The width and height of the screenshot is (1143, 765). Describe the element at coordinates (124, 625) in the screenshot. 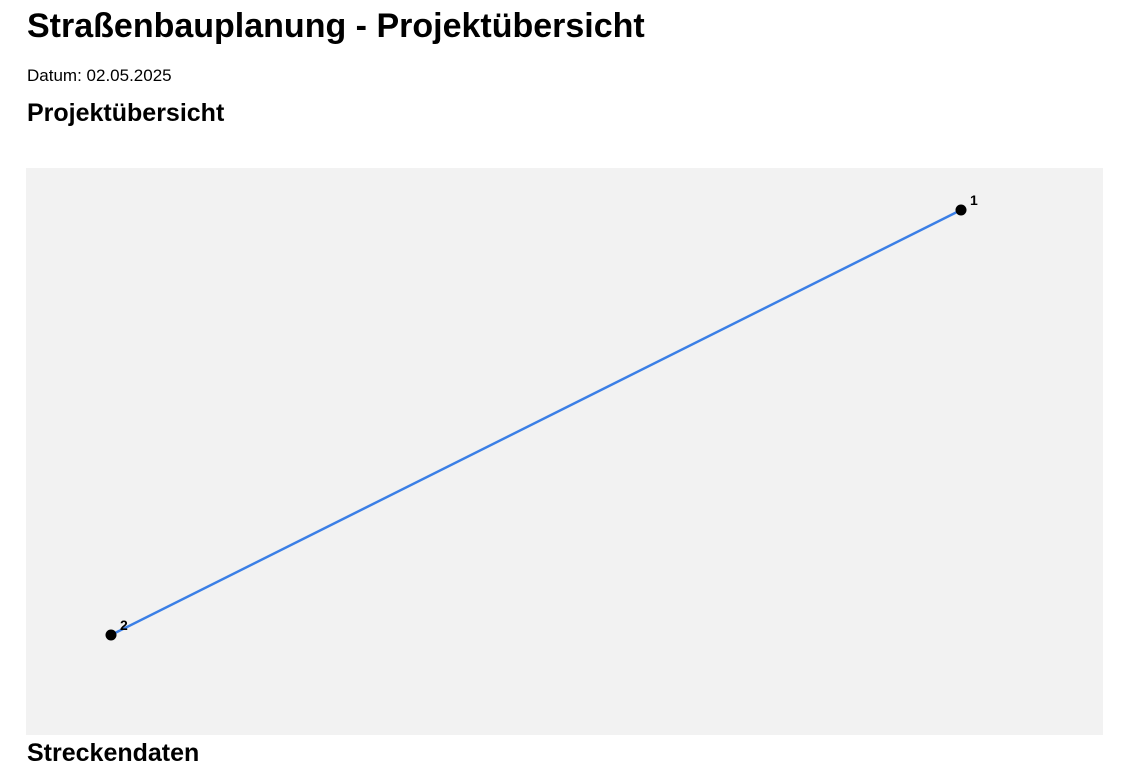

I see `route-point-2-label: 2` at that location.